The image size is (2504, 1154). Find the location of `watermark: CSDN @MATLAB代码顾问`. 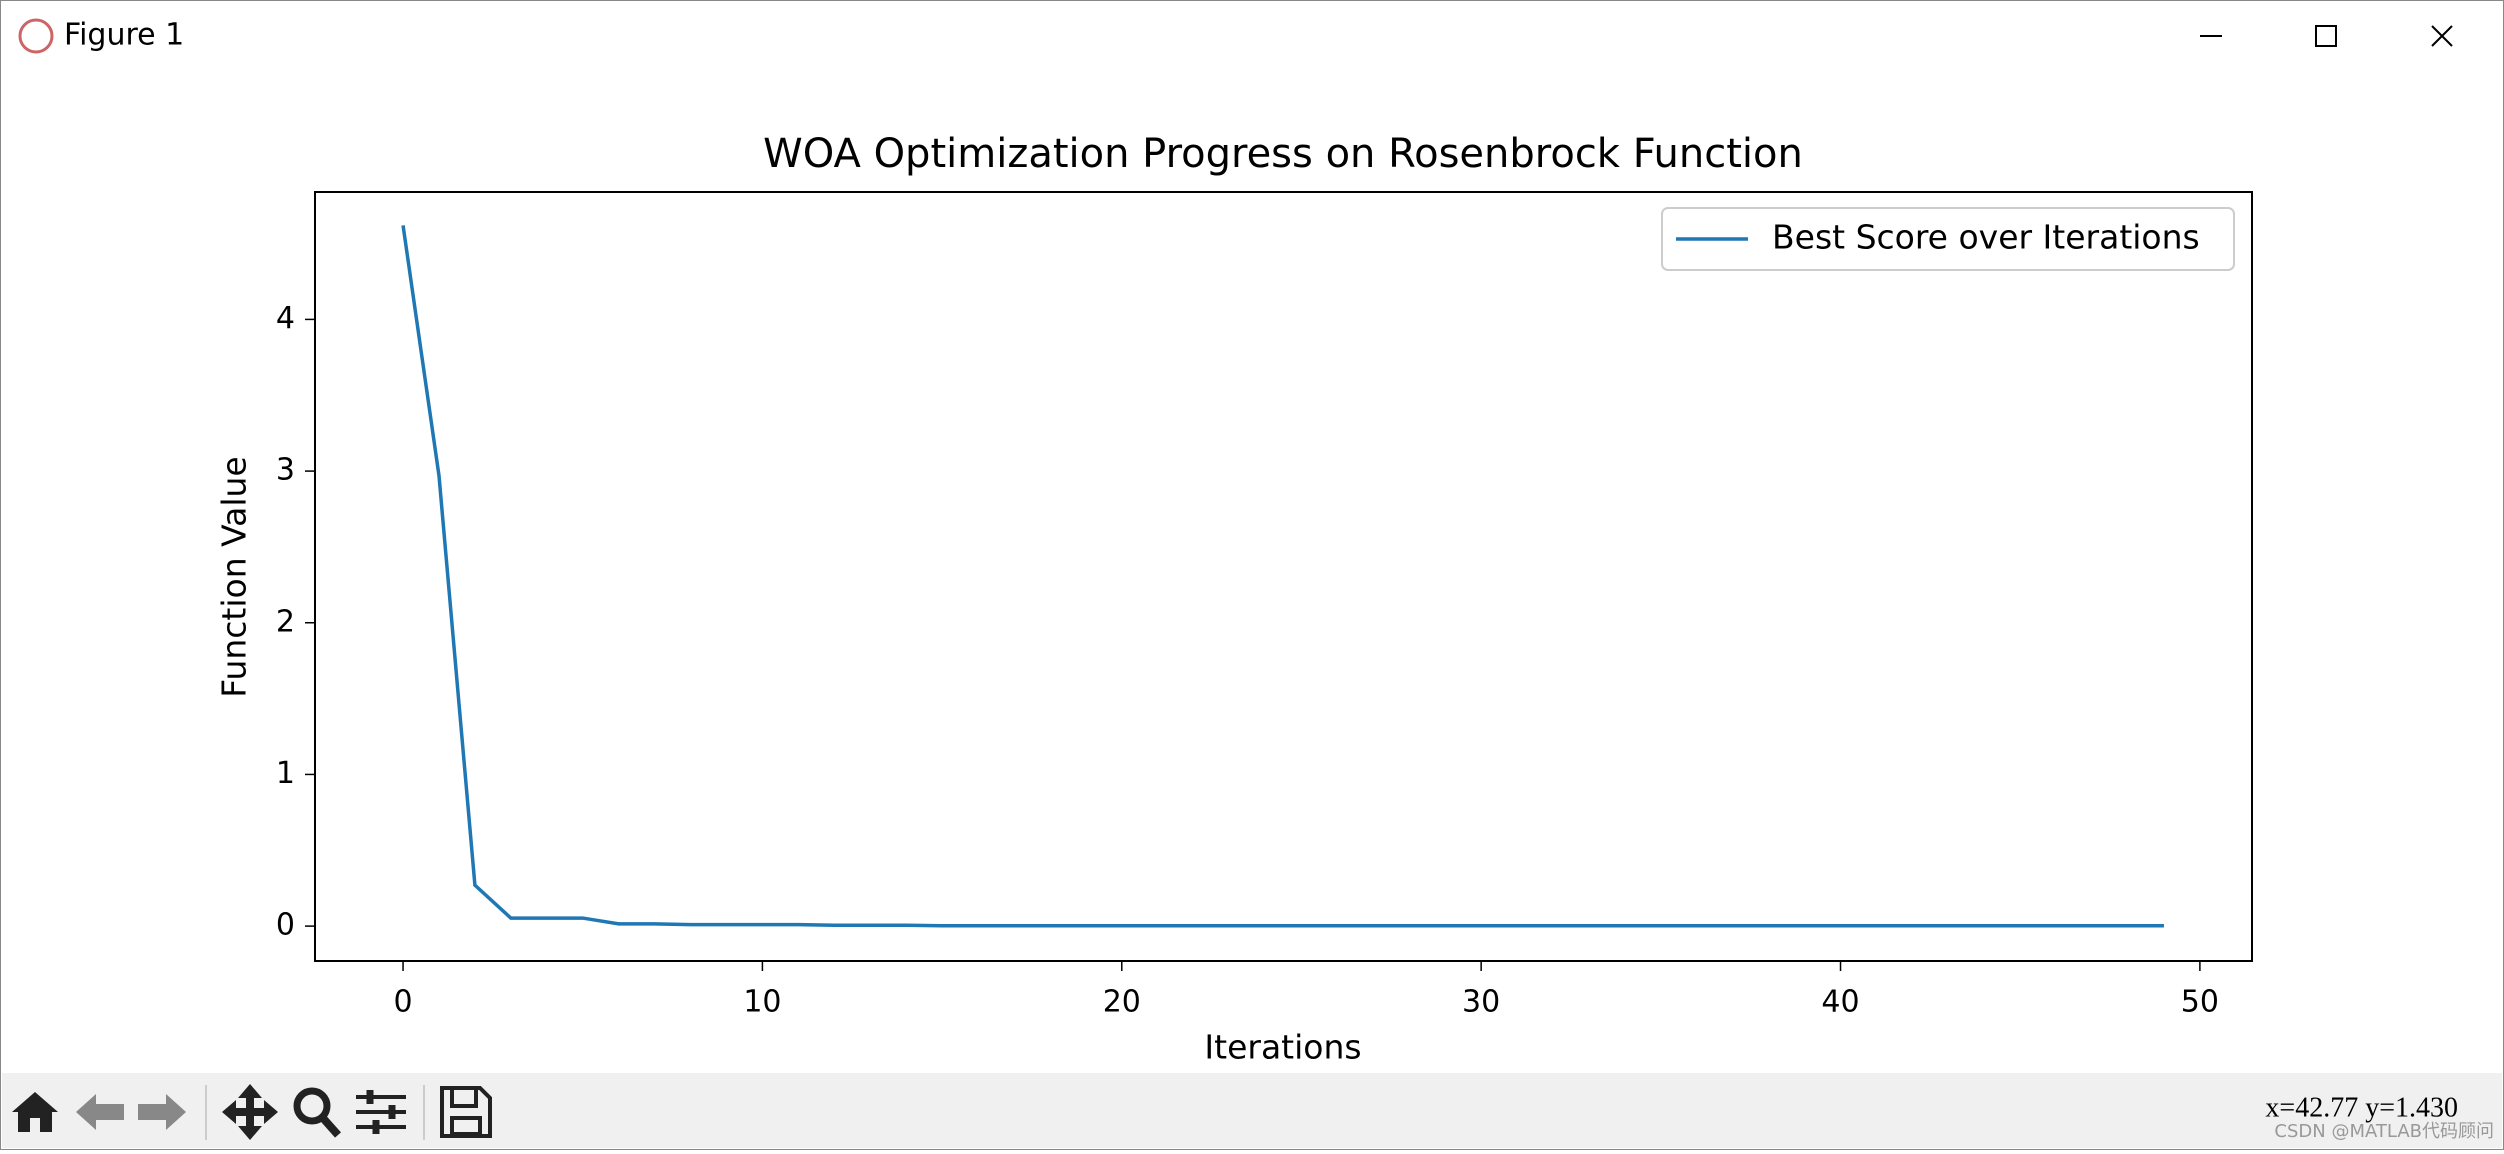

watermark: CSDN @MATLAB代码顾问 is located at coordinates (2384, 1131).